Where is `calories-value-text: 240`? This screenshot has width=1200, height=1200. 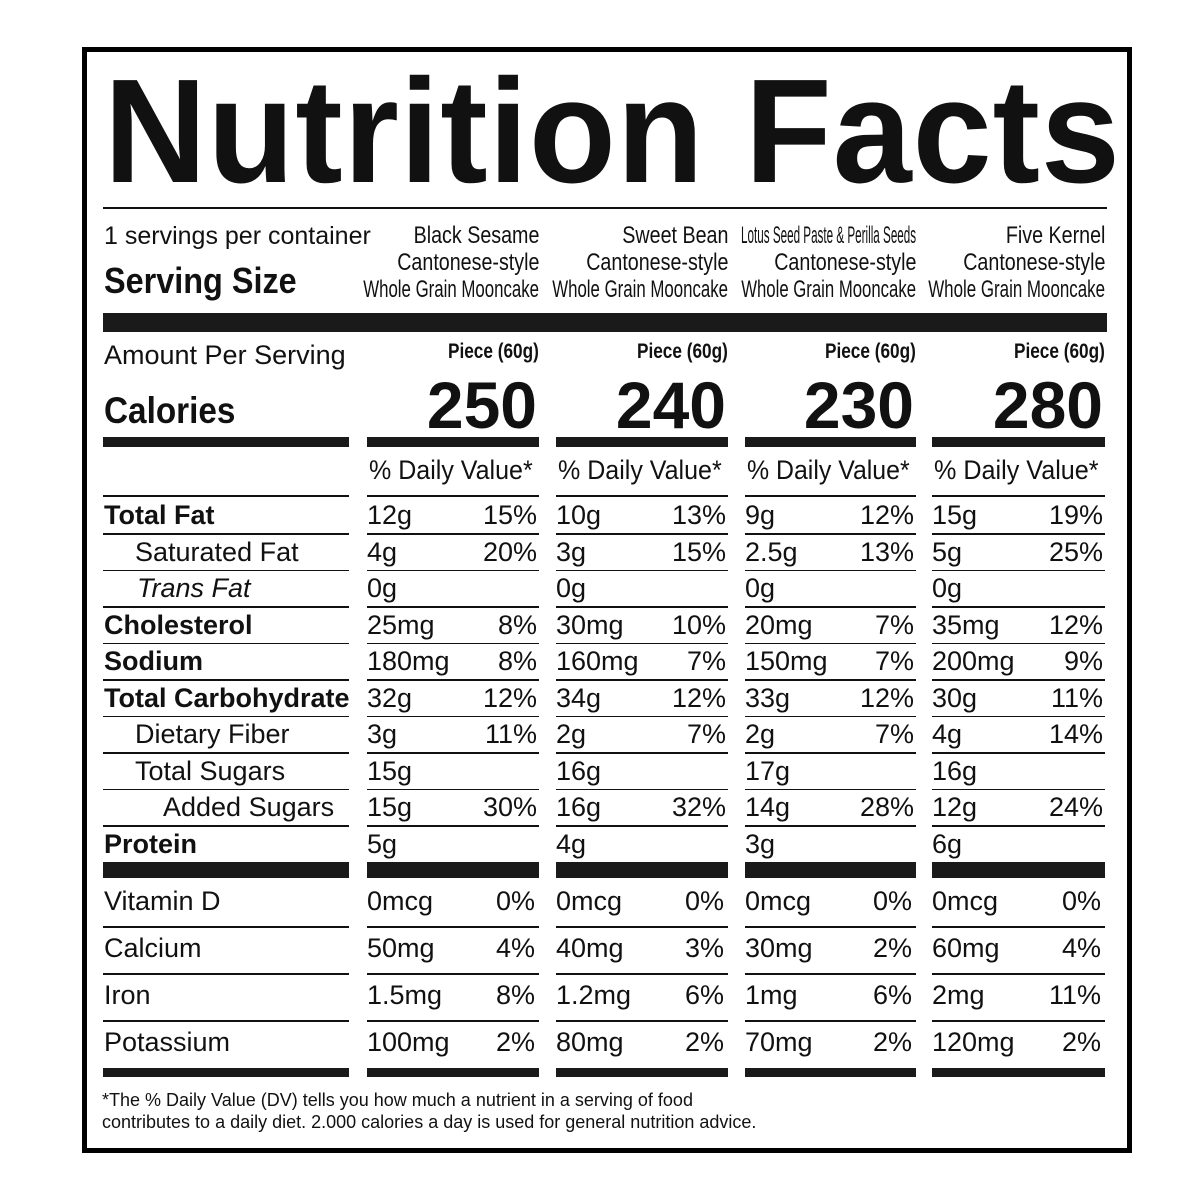 calories-value-text: 240 is located at coordinates (670, 405).